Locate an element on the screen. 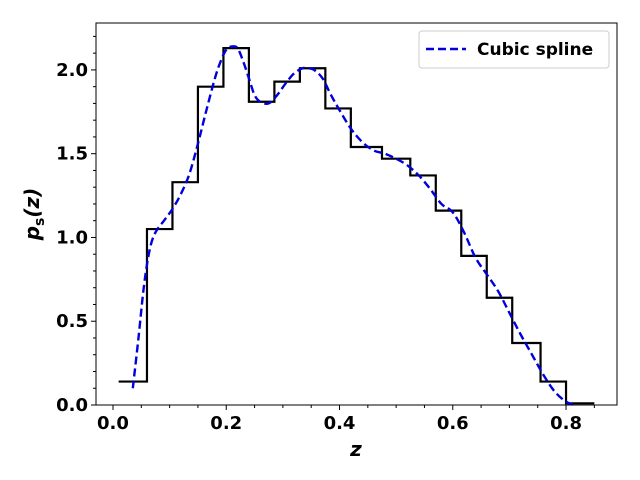  x-tick-label: 0.2 is located at coordinates (226, 423).